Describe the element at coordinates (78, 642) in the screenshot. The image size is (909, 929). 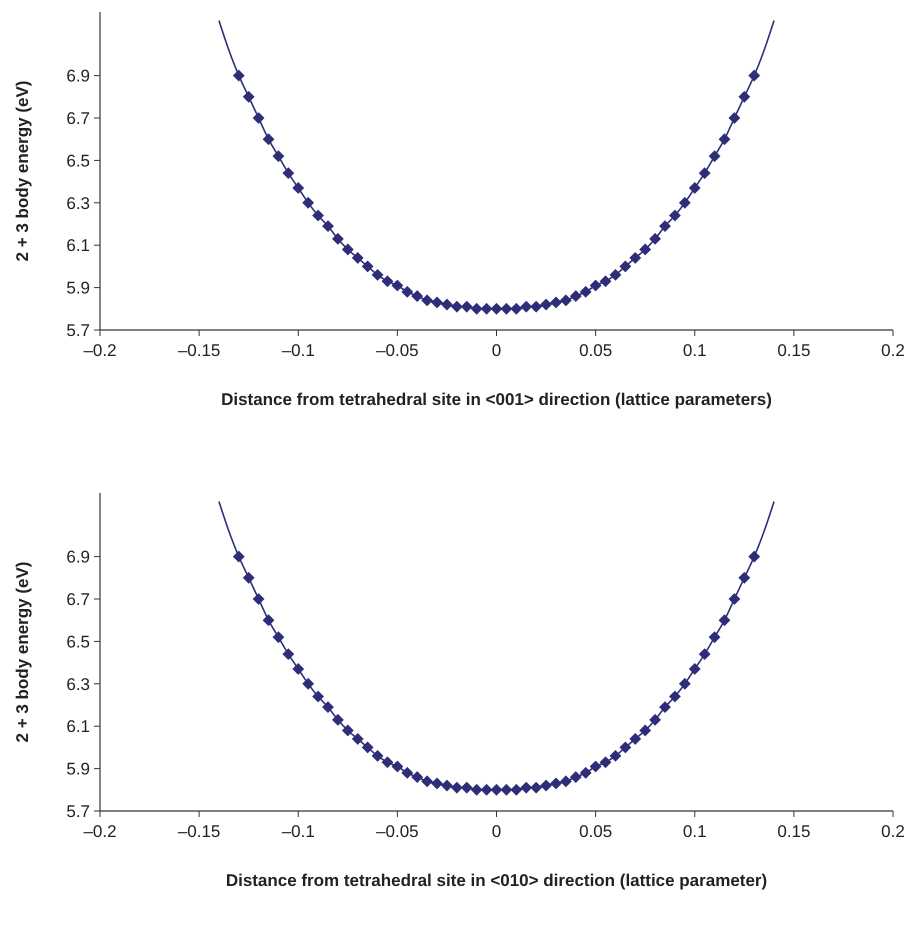
I see `y-tick-label: 6.5` at that location.